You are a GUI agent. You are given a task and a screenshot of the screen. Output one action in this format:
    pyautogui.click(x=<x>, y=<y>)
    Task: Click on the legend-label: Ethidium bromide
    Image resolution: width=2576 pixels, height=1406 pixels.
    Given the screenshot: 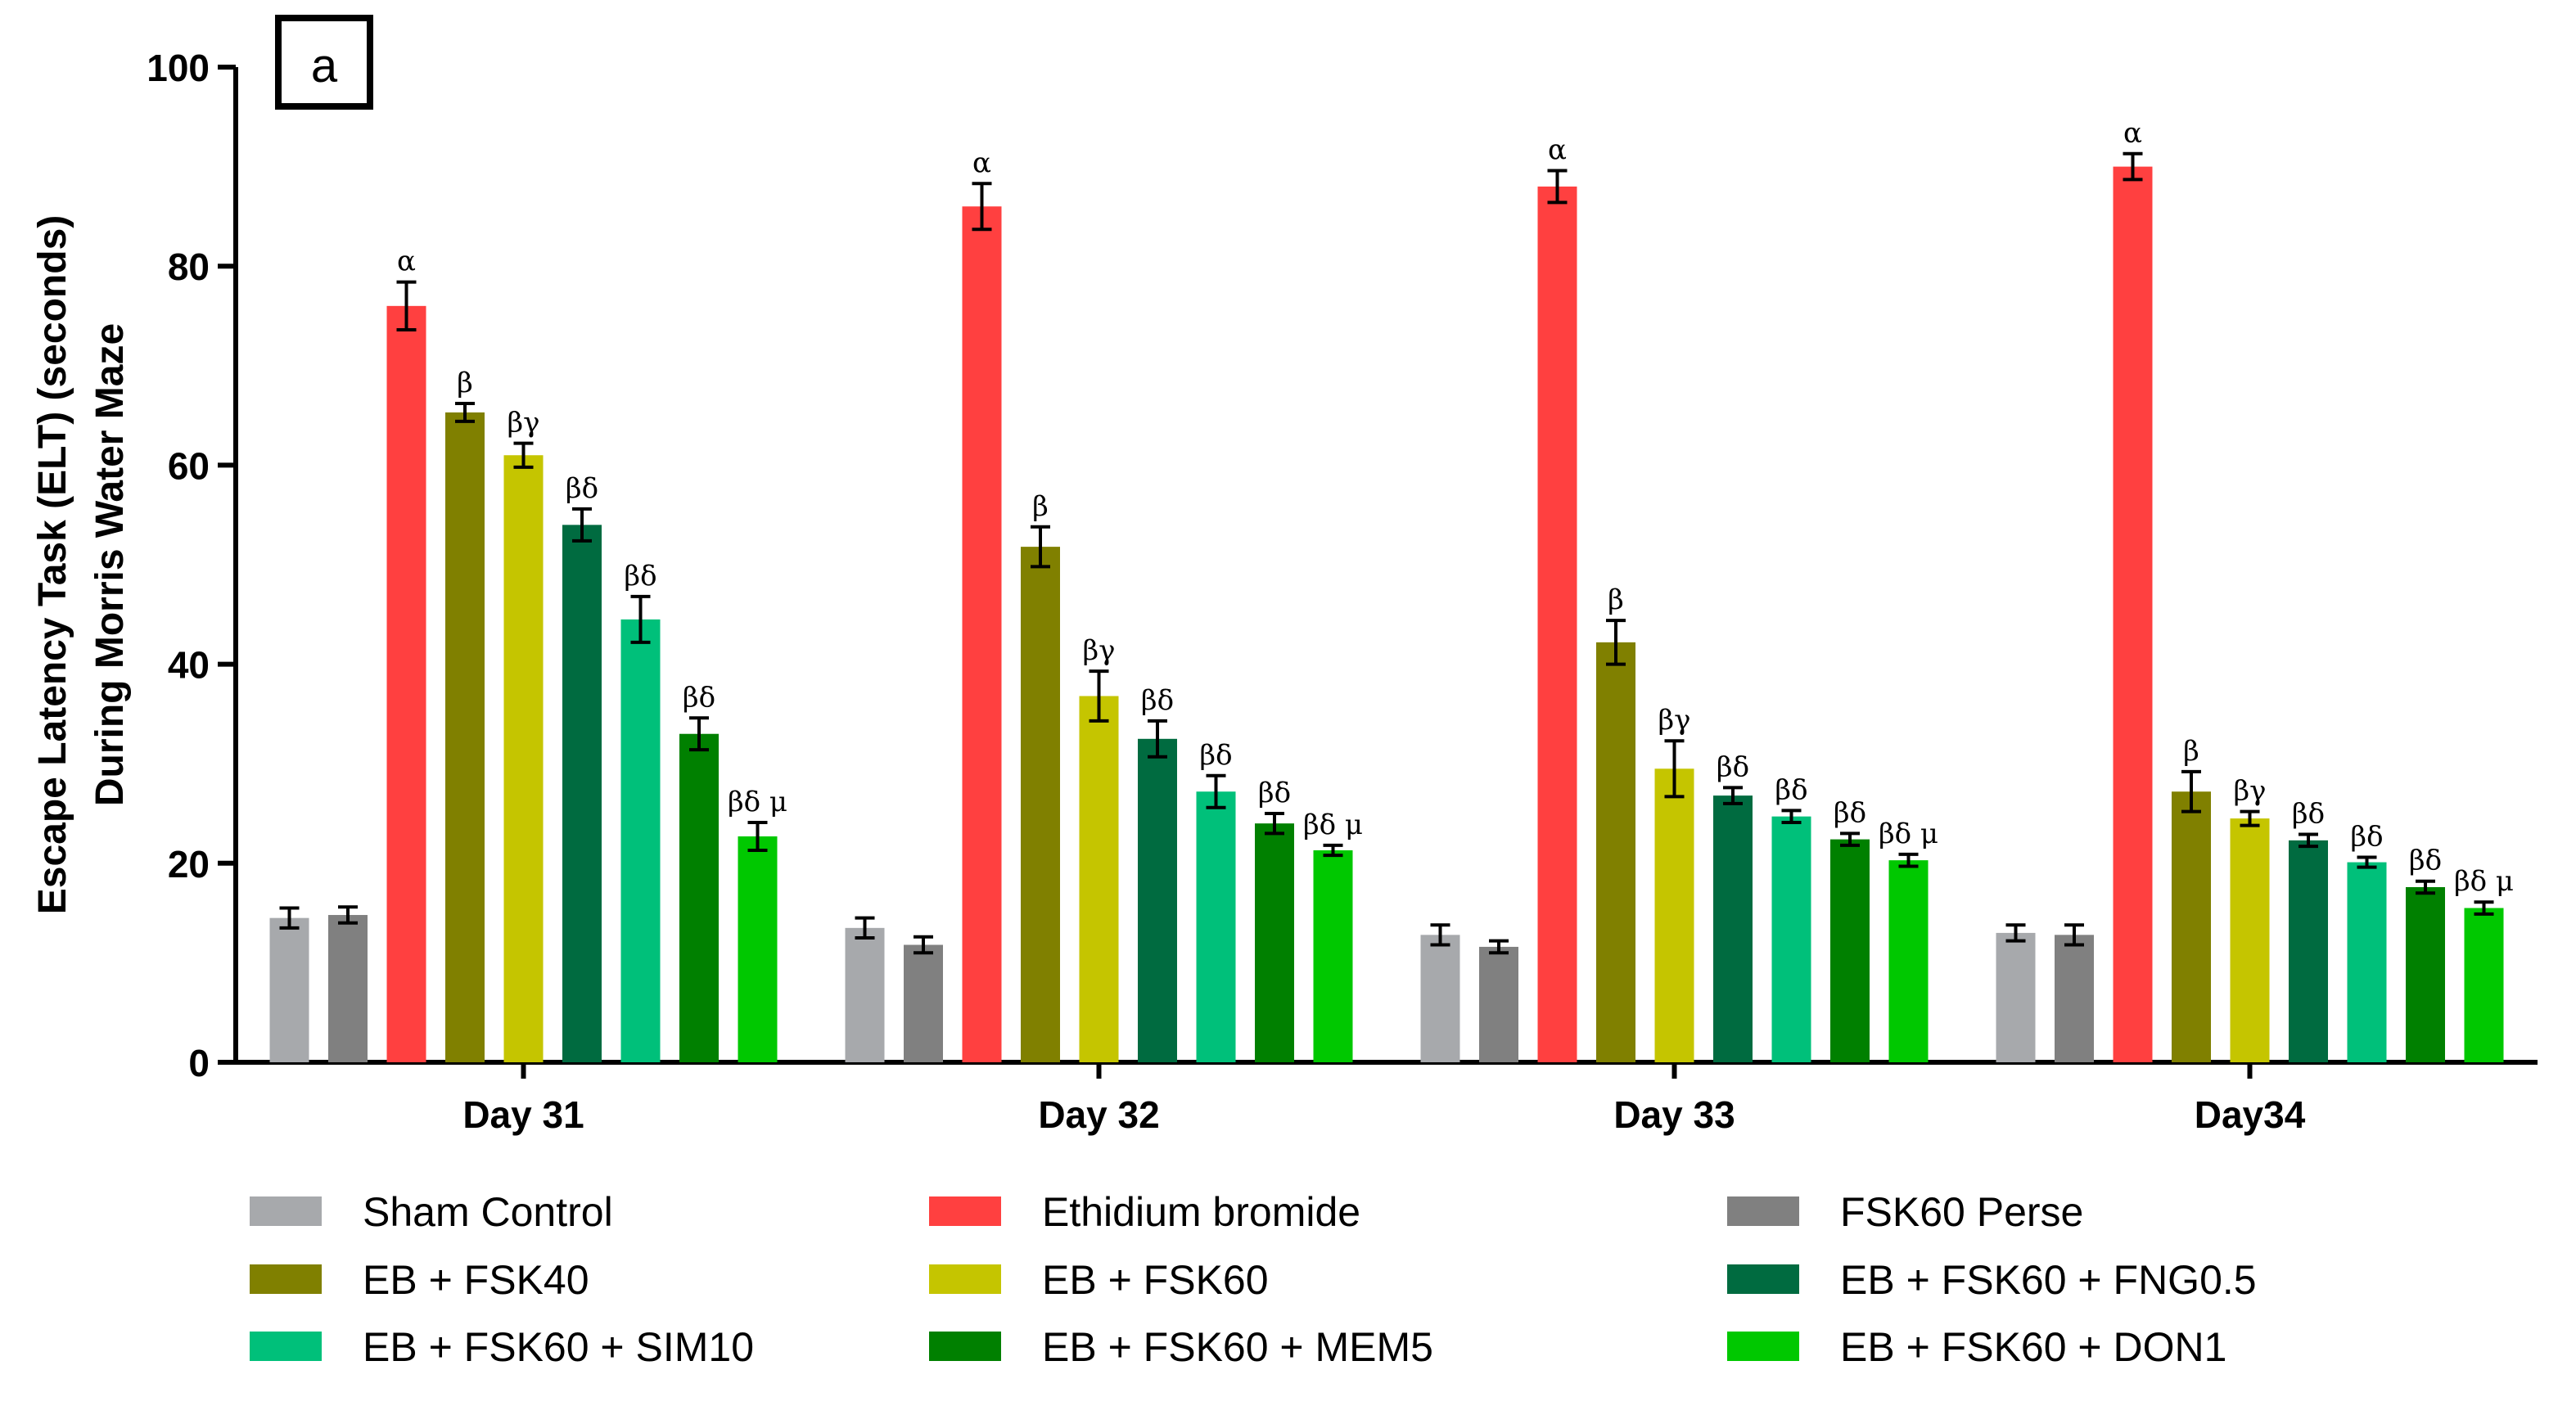 What is the action you would take?
    pyautogui.click(x=1201, y=1212)
    